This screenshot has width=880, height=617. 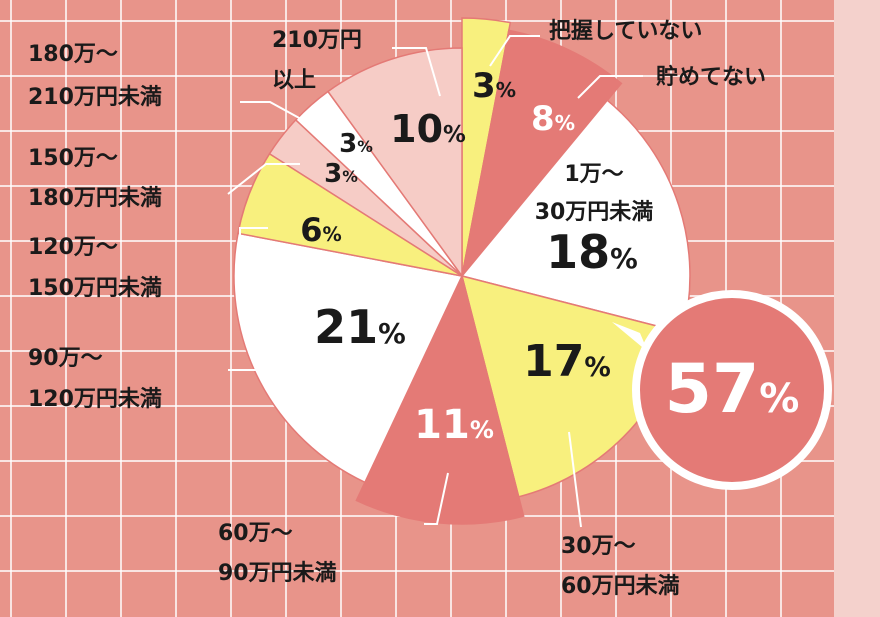 What do you see at coordinates (73, 247) in the screenshot?
I see `slice-label-6-line-0: 120万〜` at bounding box center [73, 247].